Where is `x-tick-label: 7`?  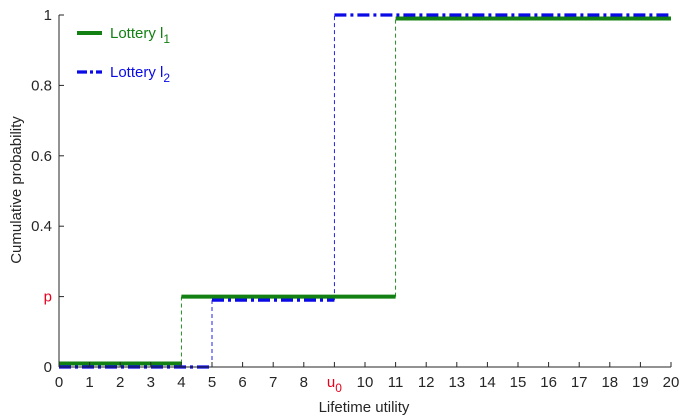
x-tick-label: 7 is located at coordinates (273, 382).